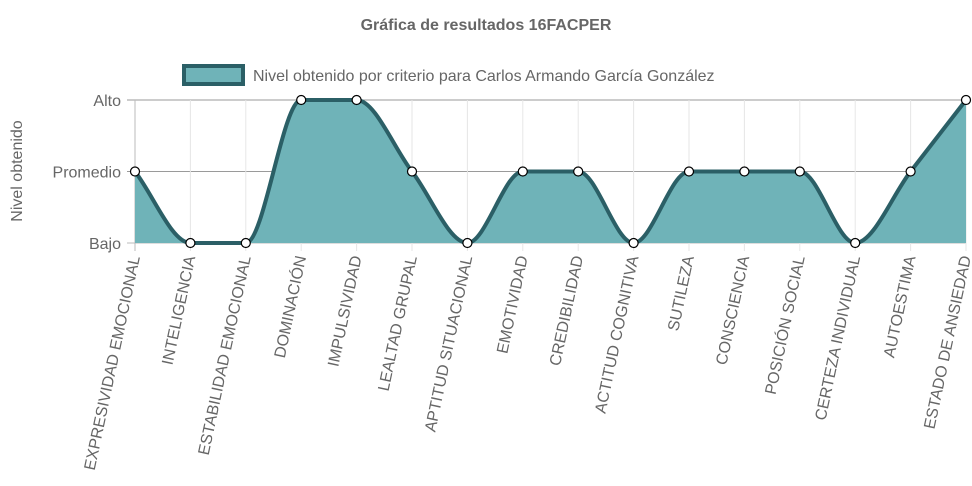 The height and width of the screenshot is (486, 972). Describe the element at coordinates (17, 171) in the screenshot. I see `y-axis-title: Nivel obtenido` at that location.